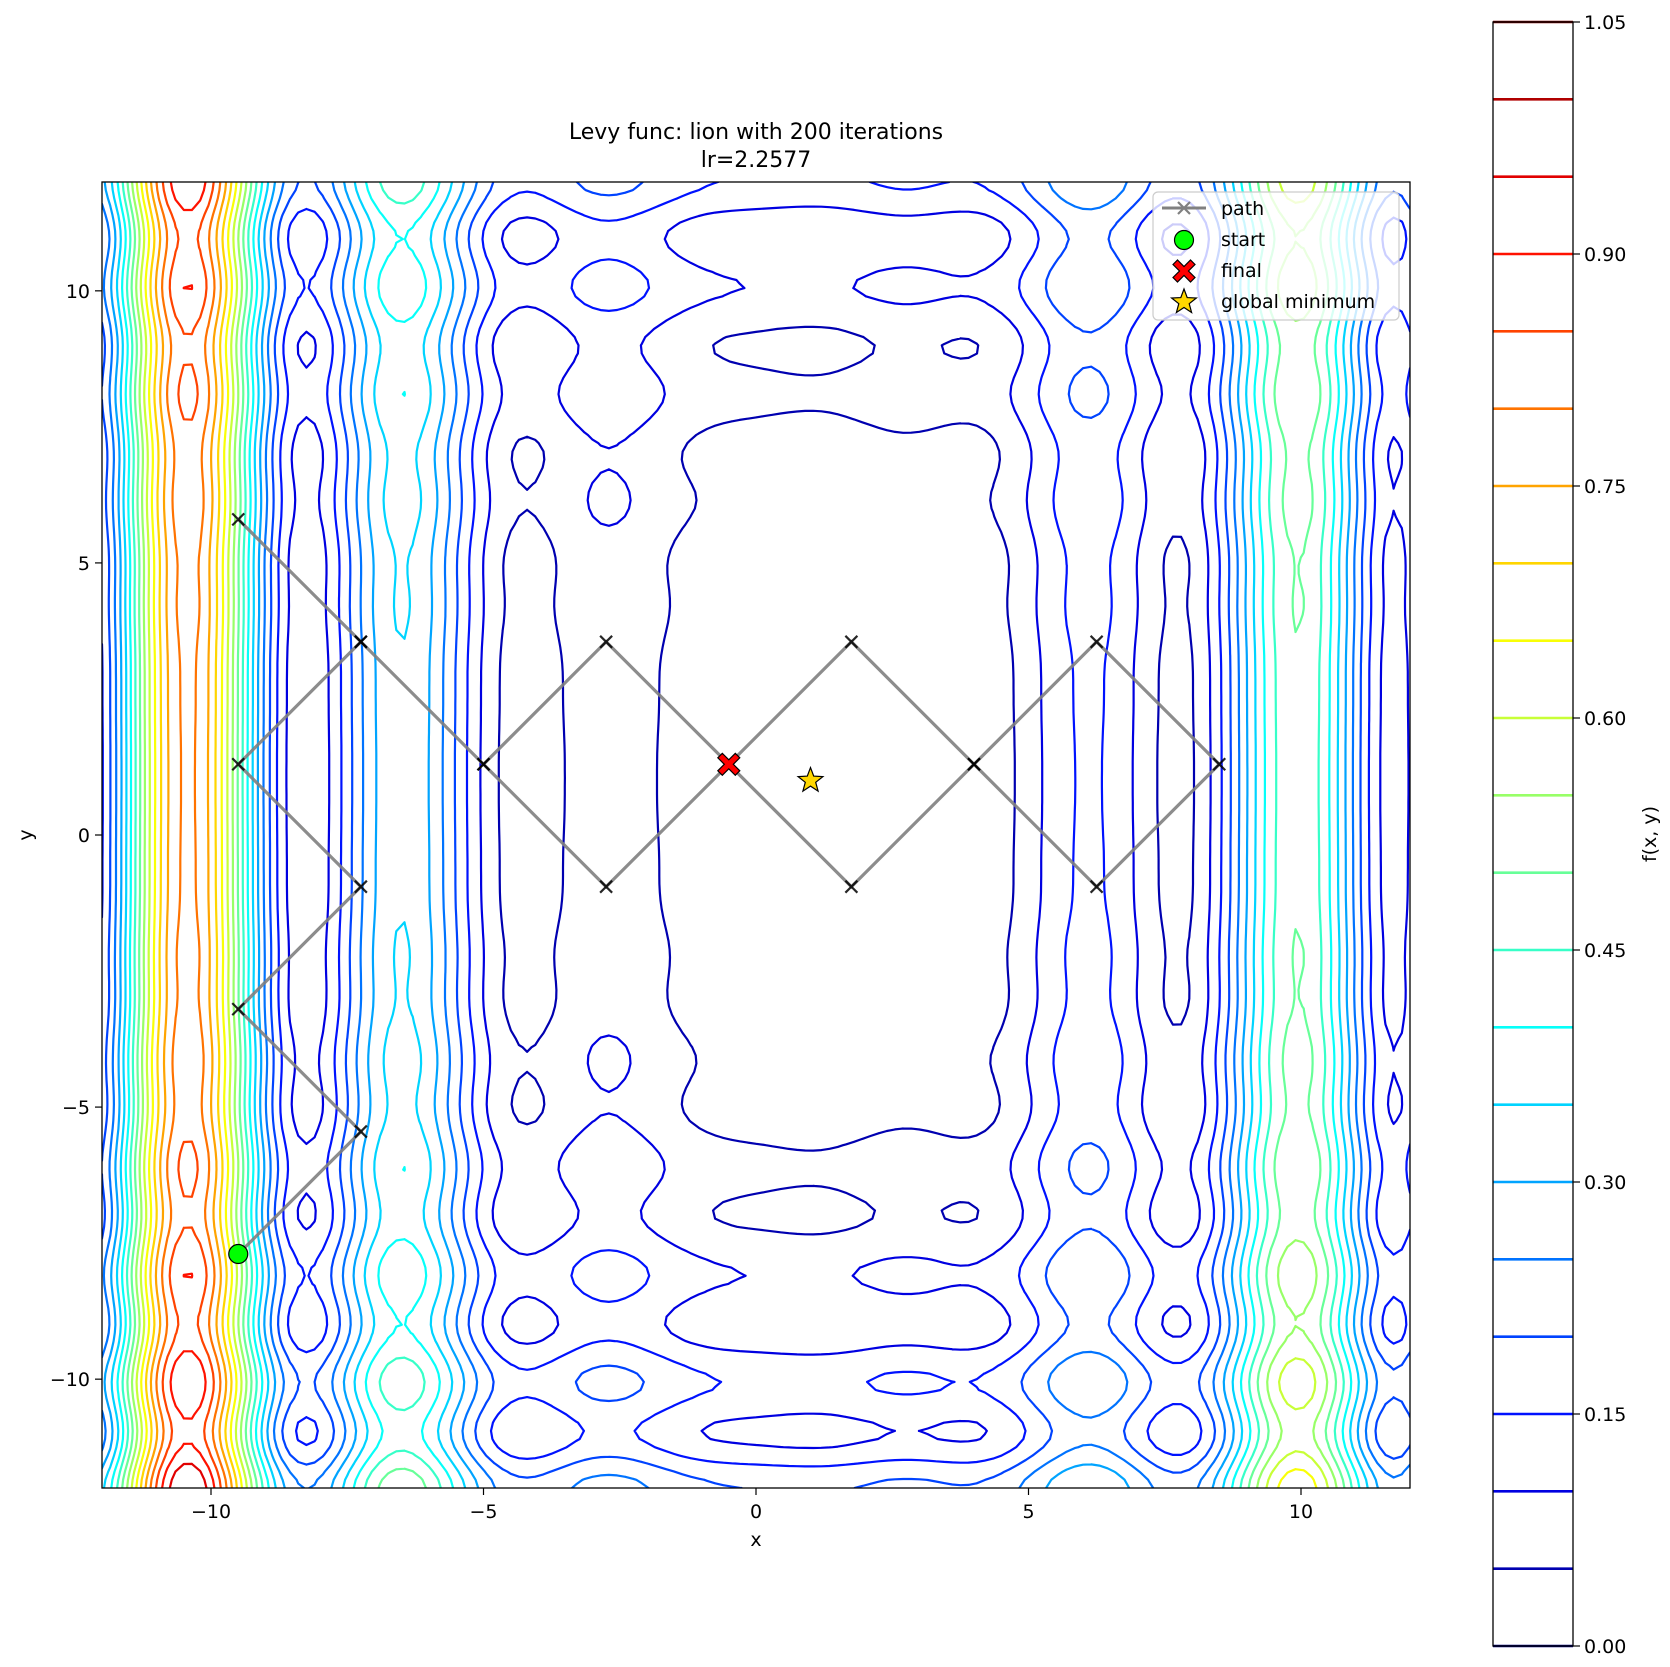 This screenshot has width=1670, height=1667. Describe the element at coordinates (1184, 240) in the screenshot. I see `legend-start-marker` at that location.